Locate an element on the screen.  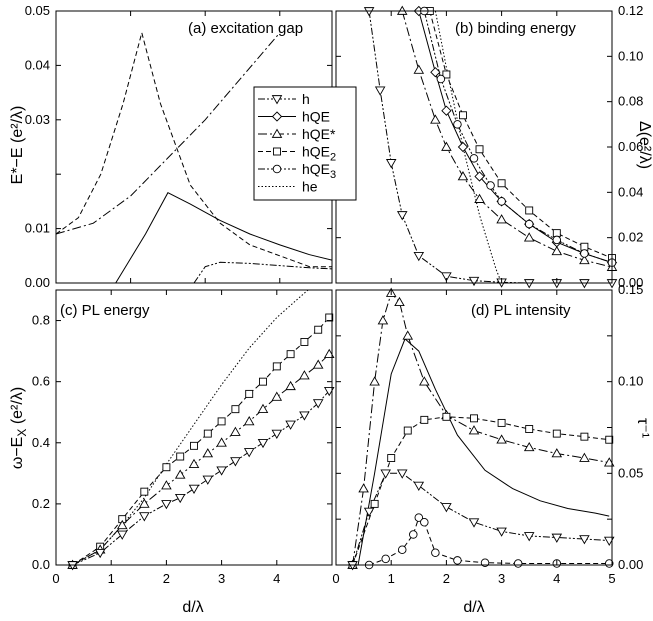
series-line-hQE3 is located at coordinates (489, 540).